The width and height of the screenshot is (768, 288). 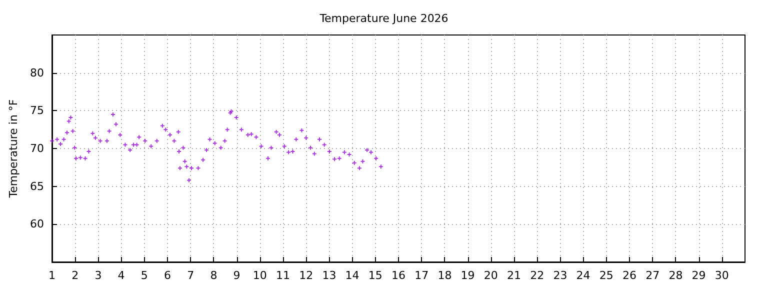 I want to click on x-tick-label: 6, so click(x=167, y=275).